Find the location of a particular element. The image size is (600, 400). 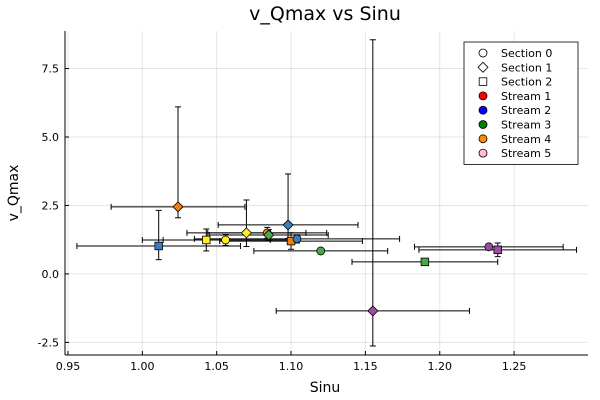

x-tick-label: 0.95 is located at coordinates (68, 366).